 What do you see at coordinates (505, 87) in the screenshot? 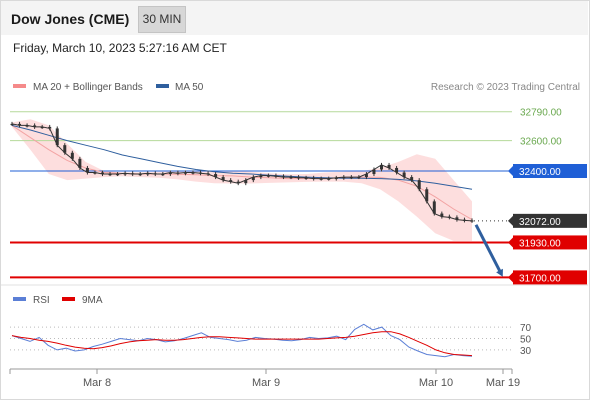
I see `credit-text: Research © 2023 Trading Central` at bounding box center [505, 87].